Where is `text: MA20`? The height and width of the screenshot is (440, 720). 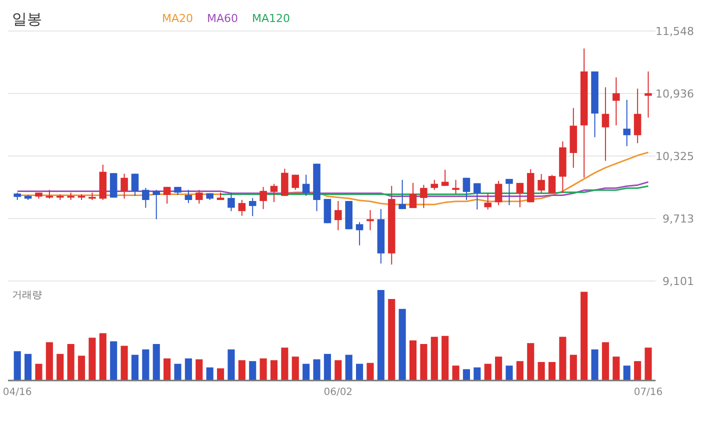 text: MA20 is located at coordinates (178, 18).